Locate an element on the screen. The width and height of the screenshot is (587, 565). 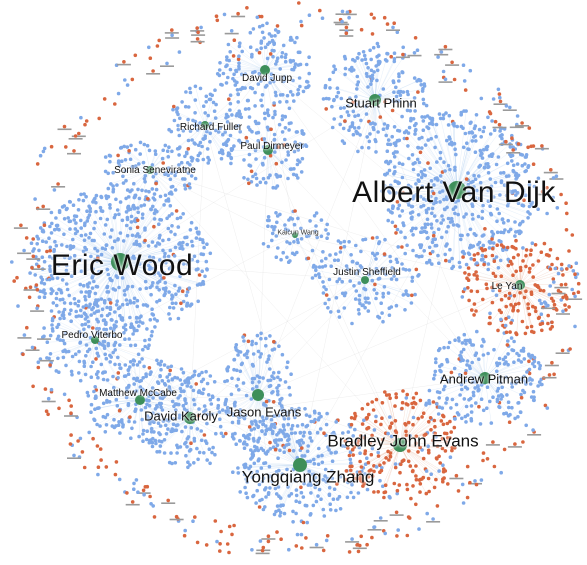
node-label-eric-wood: Eric Wood is located at coordinates (122, 265).